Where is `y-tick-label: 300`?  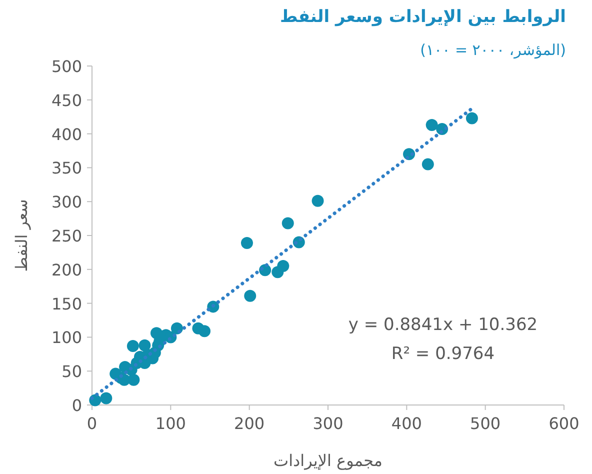 y-tick-label: 300 is located at coordinates (66, 202).